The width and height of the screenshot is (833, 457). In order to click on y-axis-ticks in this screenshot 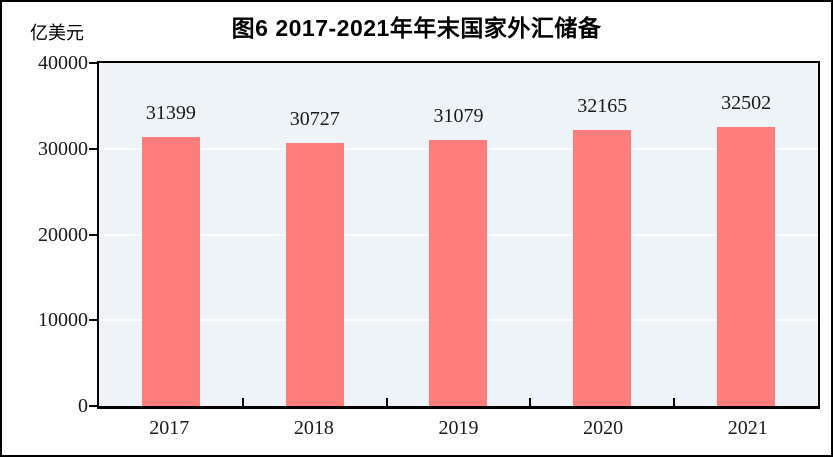, I will do `click(93, 234)`.